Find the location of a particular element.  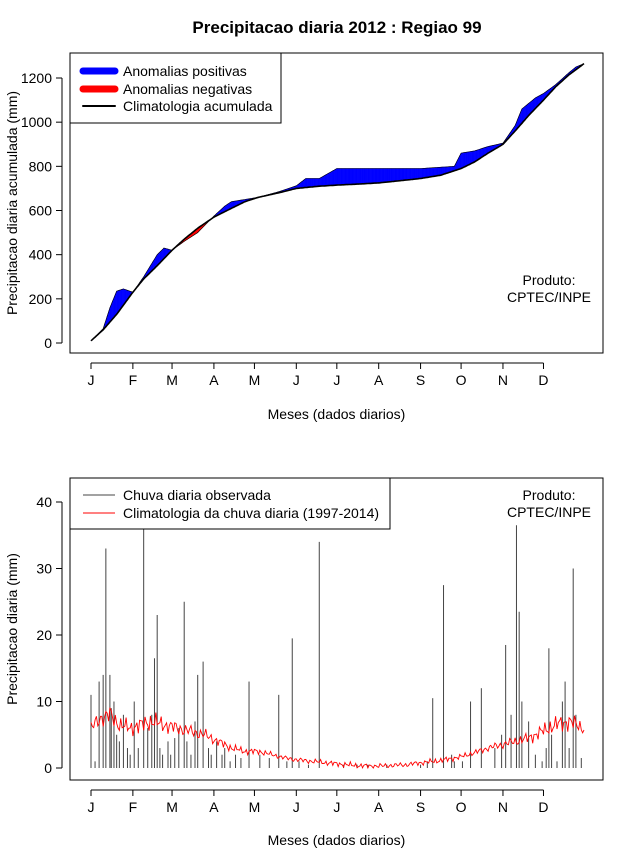

y-tick-label: 600 is located at coordinates (41, 211).